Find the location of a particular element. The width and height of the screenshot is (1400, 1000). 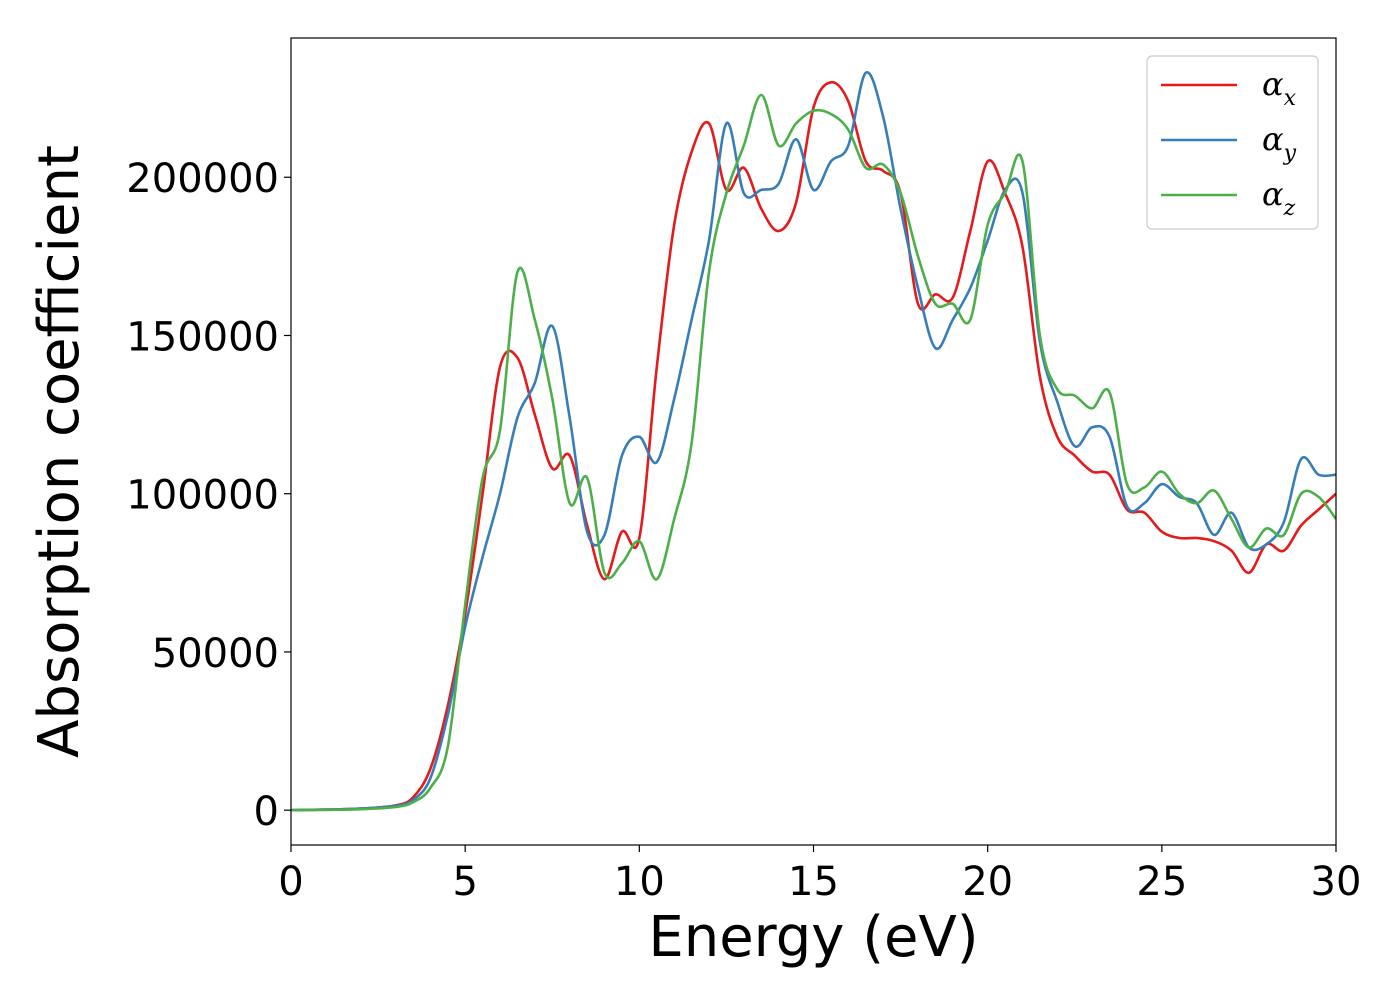

legend-label-subscript: x is located at coordinates (1290, 98).